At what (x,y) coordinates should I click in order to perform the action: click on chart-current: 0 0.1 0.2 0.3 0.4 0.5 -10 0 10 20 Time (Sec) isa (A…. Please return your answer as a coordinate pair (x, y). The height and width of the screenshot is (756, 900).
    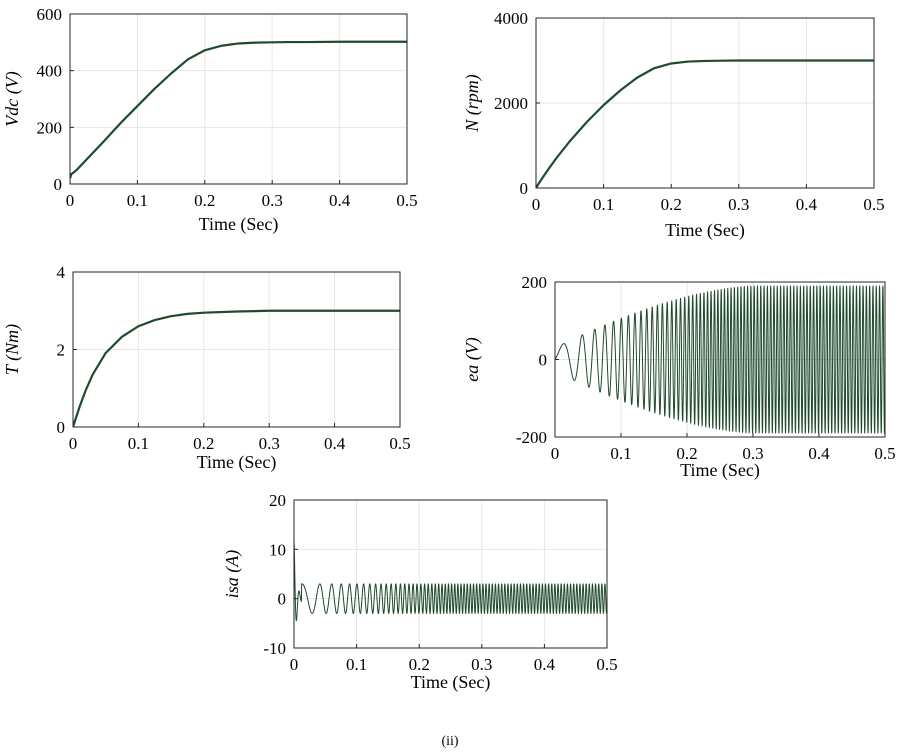
    Looking at the image, I should click on (430, 595).